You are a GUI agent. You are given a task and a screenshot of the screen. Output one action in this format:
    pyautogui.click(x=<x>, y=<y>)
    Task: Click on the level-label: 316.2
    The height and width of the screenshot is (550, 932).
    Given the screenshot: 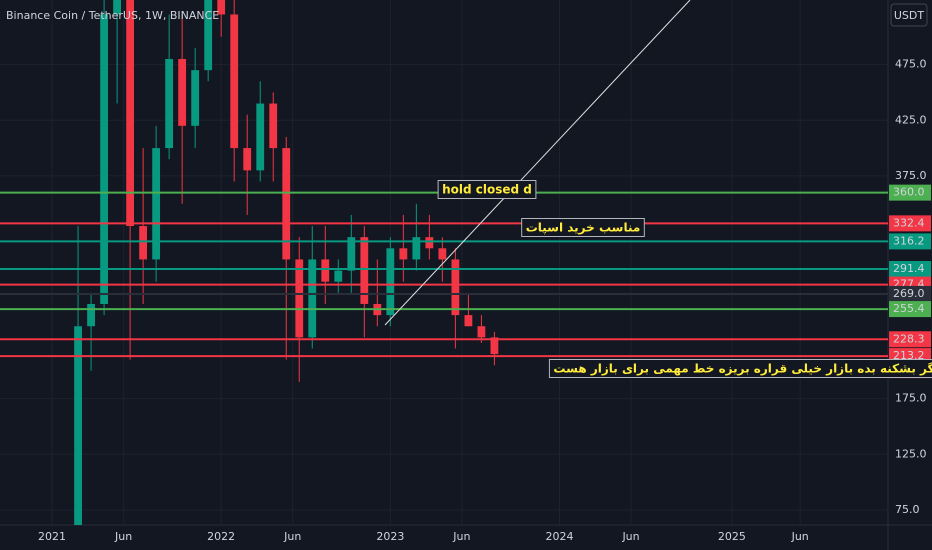 What is the action you would take?
    pyautogui.click(x=909, y=240)
    